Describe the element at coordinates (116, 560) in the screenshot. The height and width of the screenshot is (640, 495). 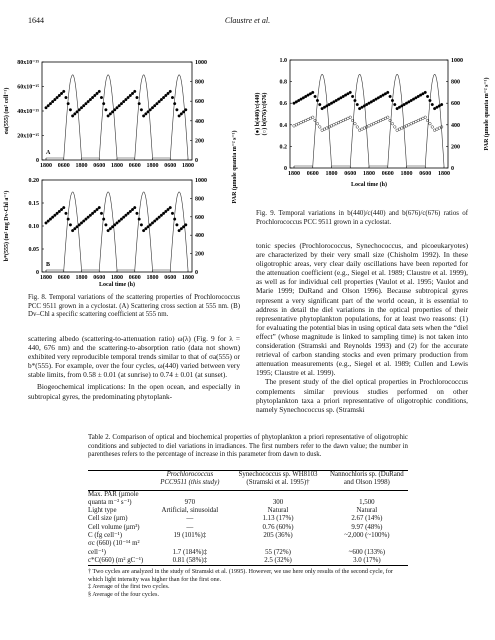
I see `table-cell: c*C(660) (m² gC⁻¹)` at that location.